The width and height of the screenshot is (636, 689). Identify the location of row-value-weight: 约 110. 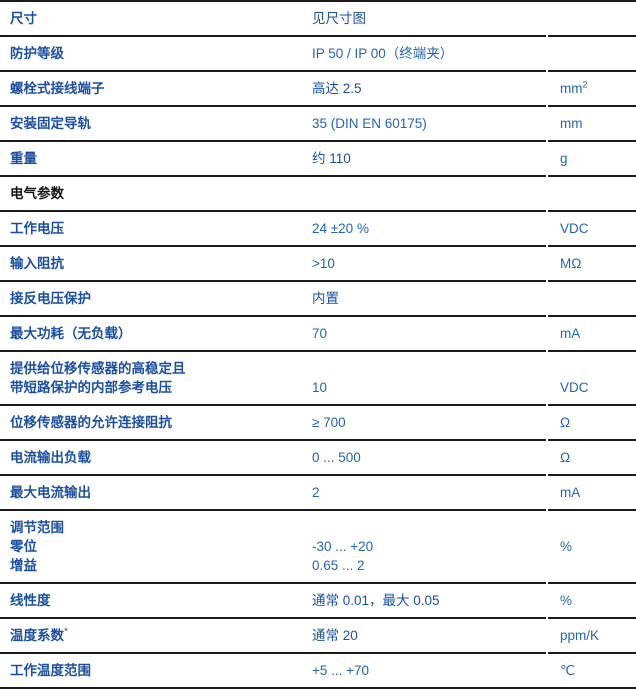
(331, 158).